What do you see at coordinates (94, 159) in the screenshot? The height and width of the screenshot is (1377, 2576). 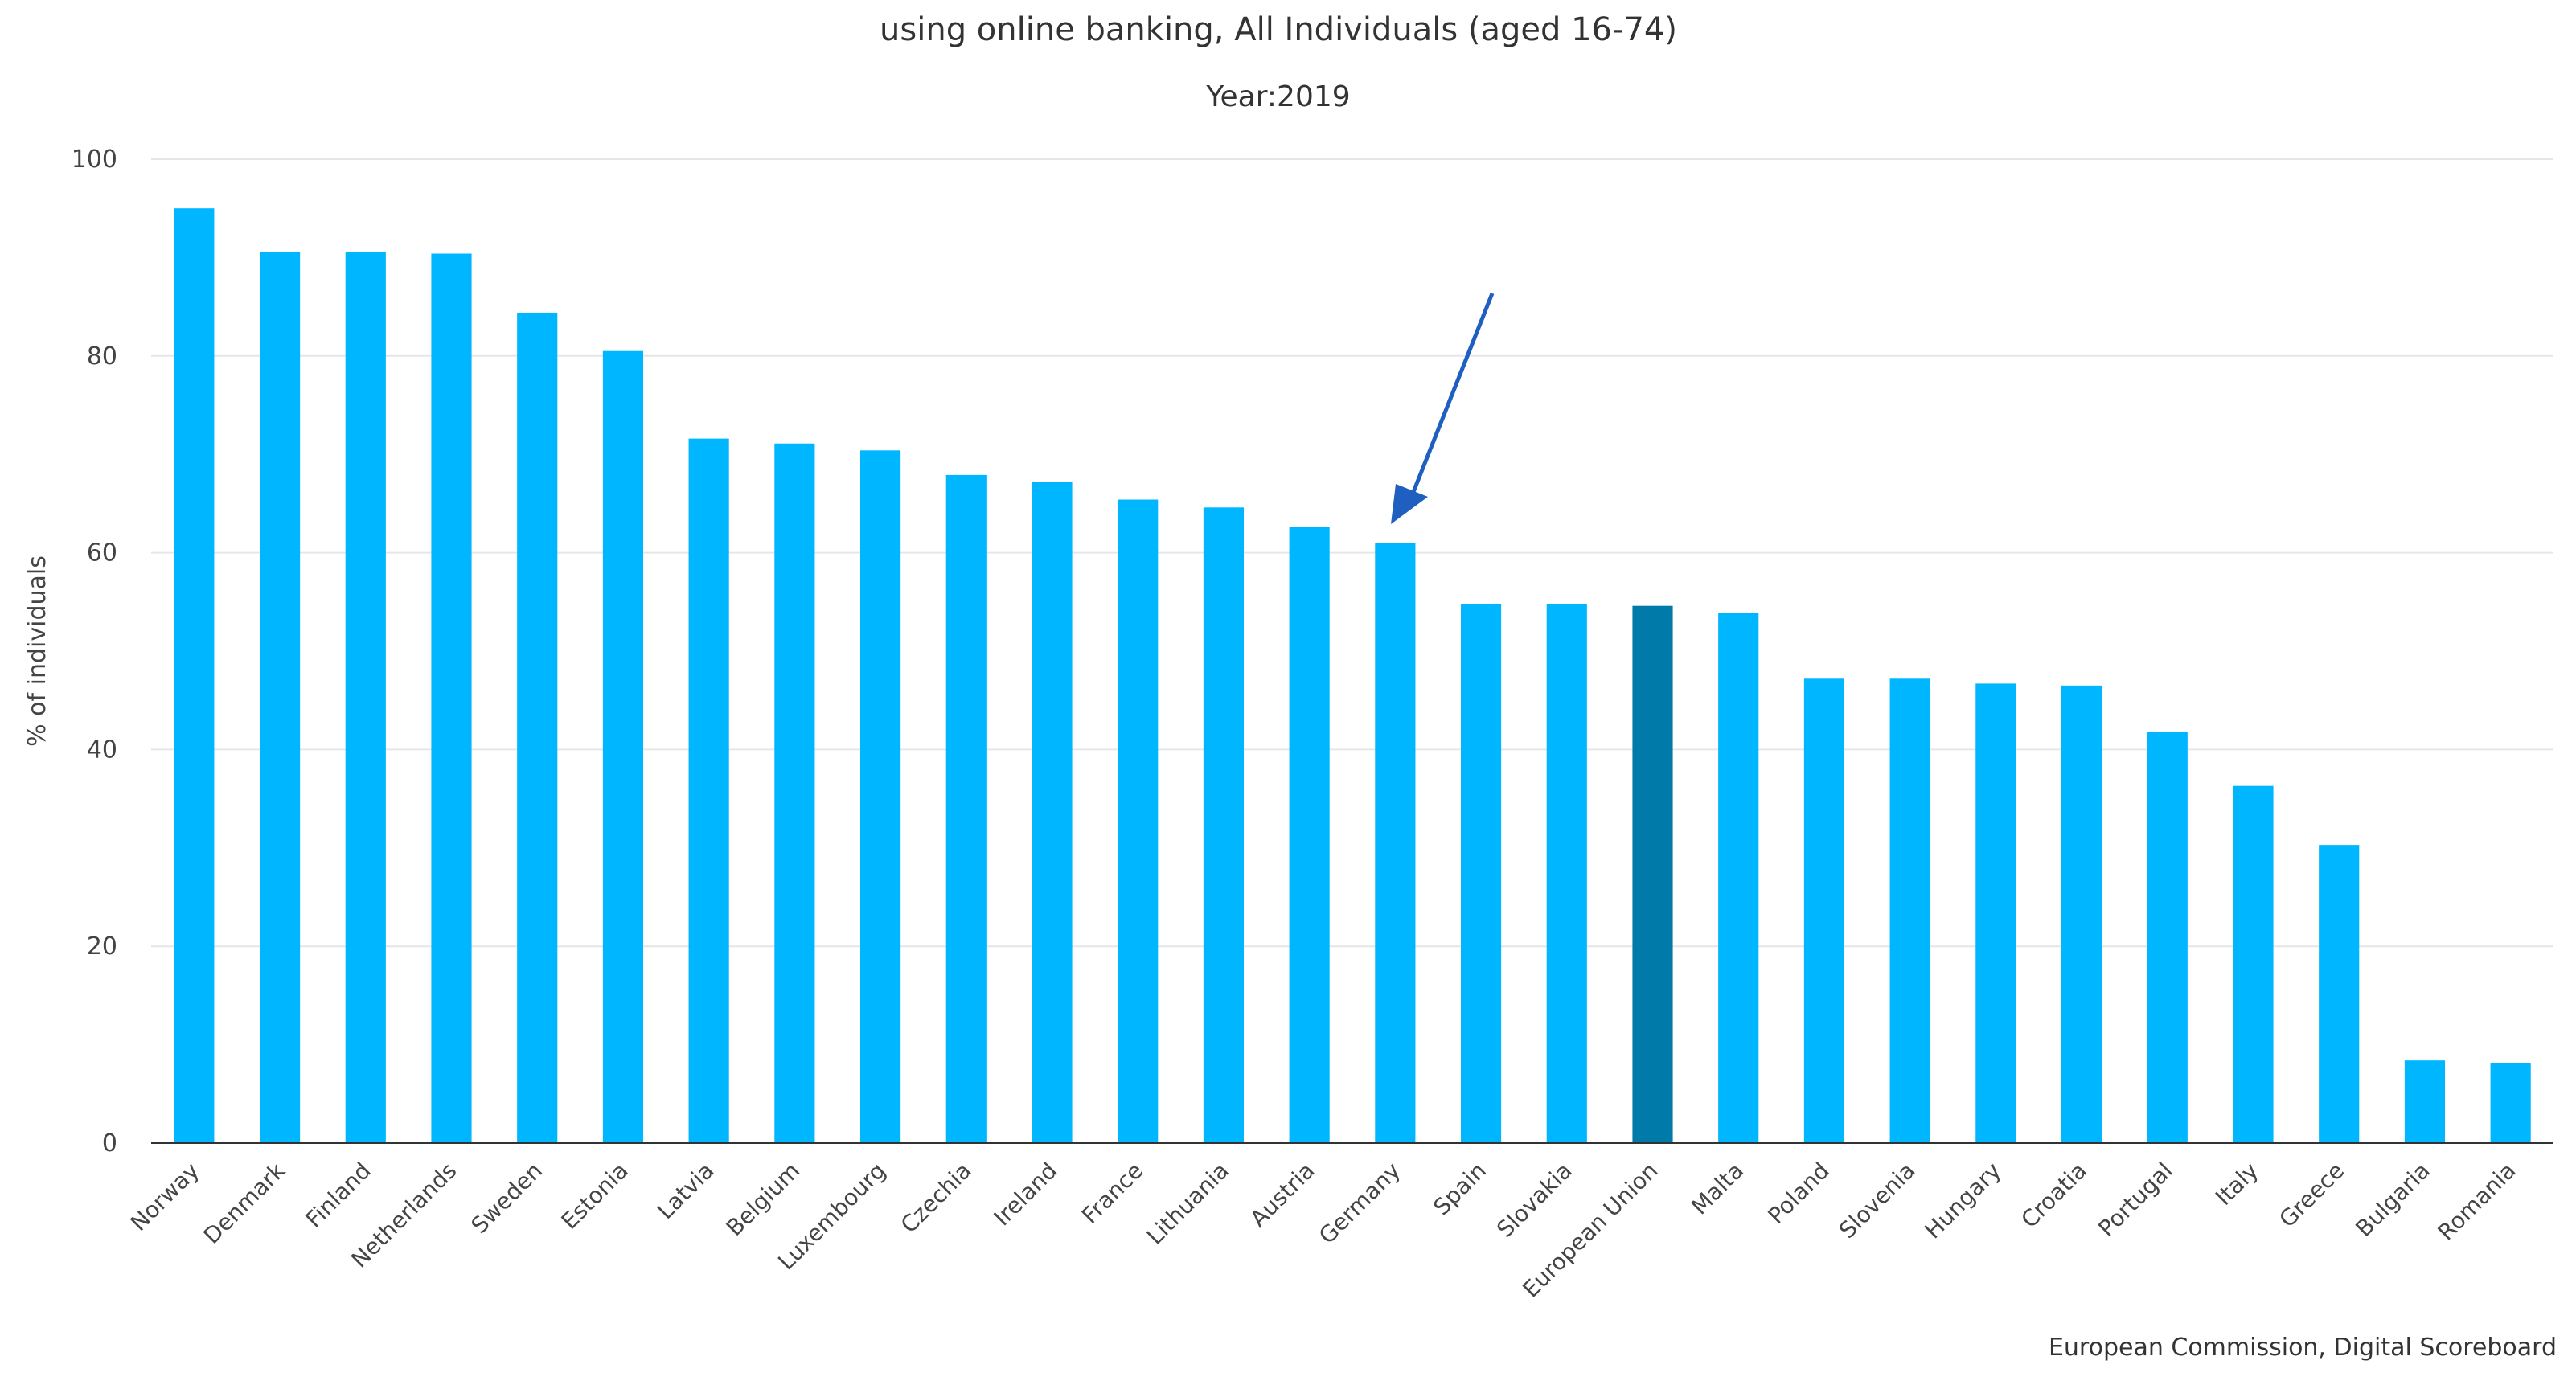 I see `y-tick-label: 100` at bounding box center [94, 159].